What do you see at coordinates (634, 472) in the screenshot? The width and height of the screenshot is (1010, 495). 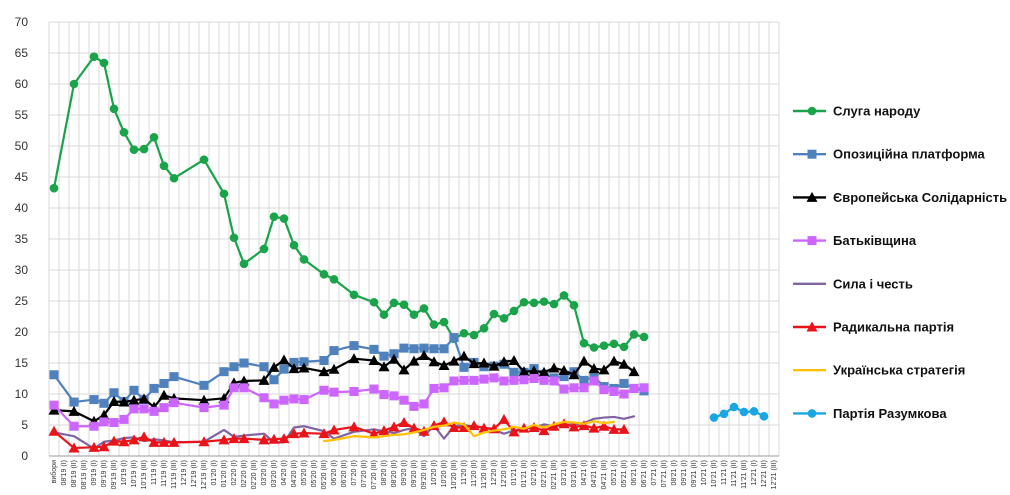 I see `x-tick-label: 06'21 (I)` at bounding box center [634, 472].